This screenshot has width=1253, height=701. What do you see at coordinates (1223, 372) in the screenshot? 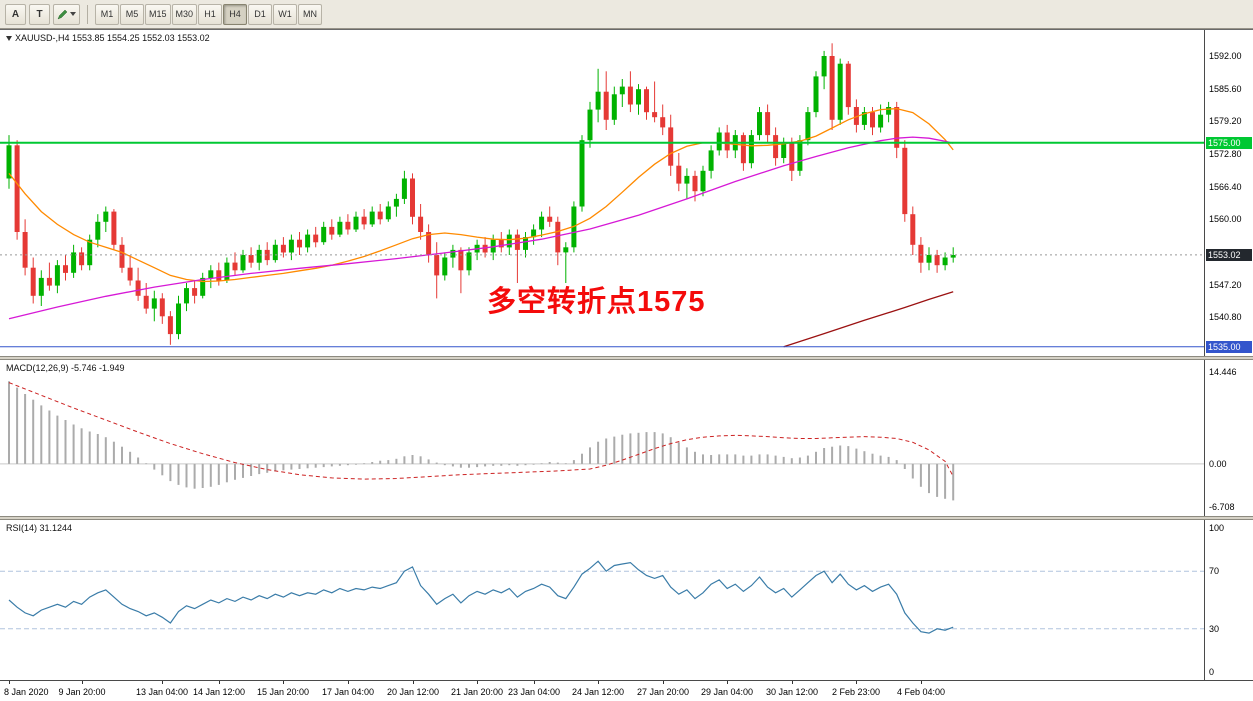
I see `macd-axis-label: 14.446` at bounding box center [1223, 372].